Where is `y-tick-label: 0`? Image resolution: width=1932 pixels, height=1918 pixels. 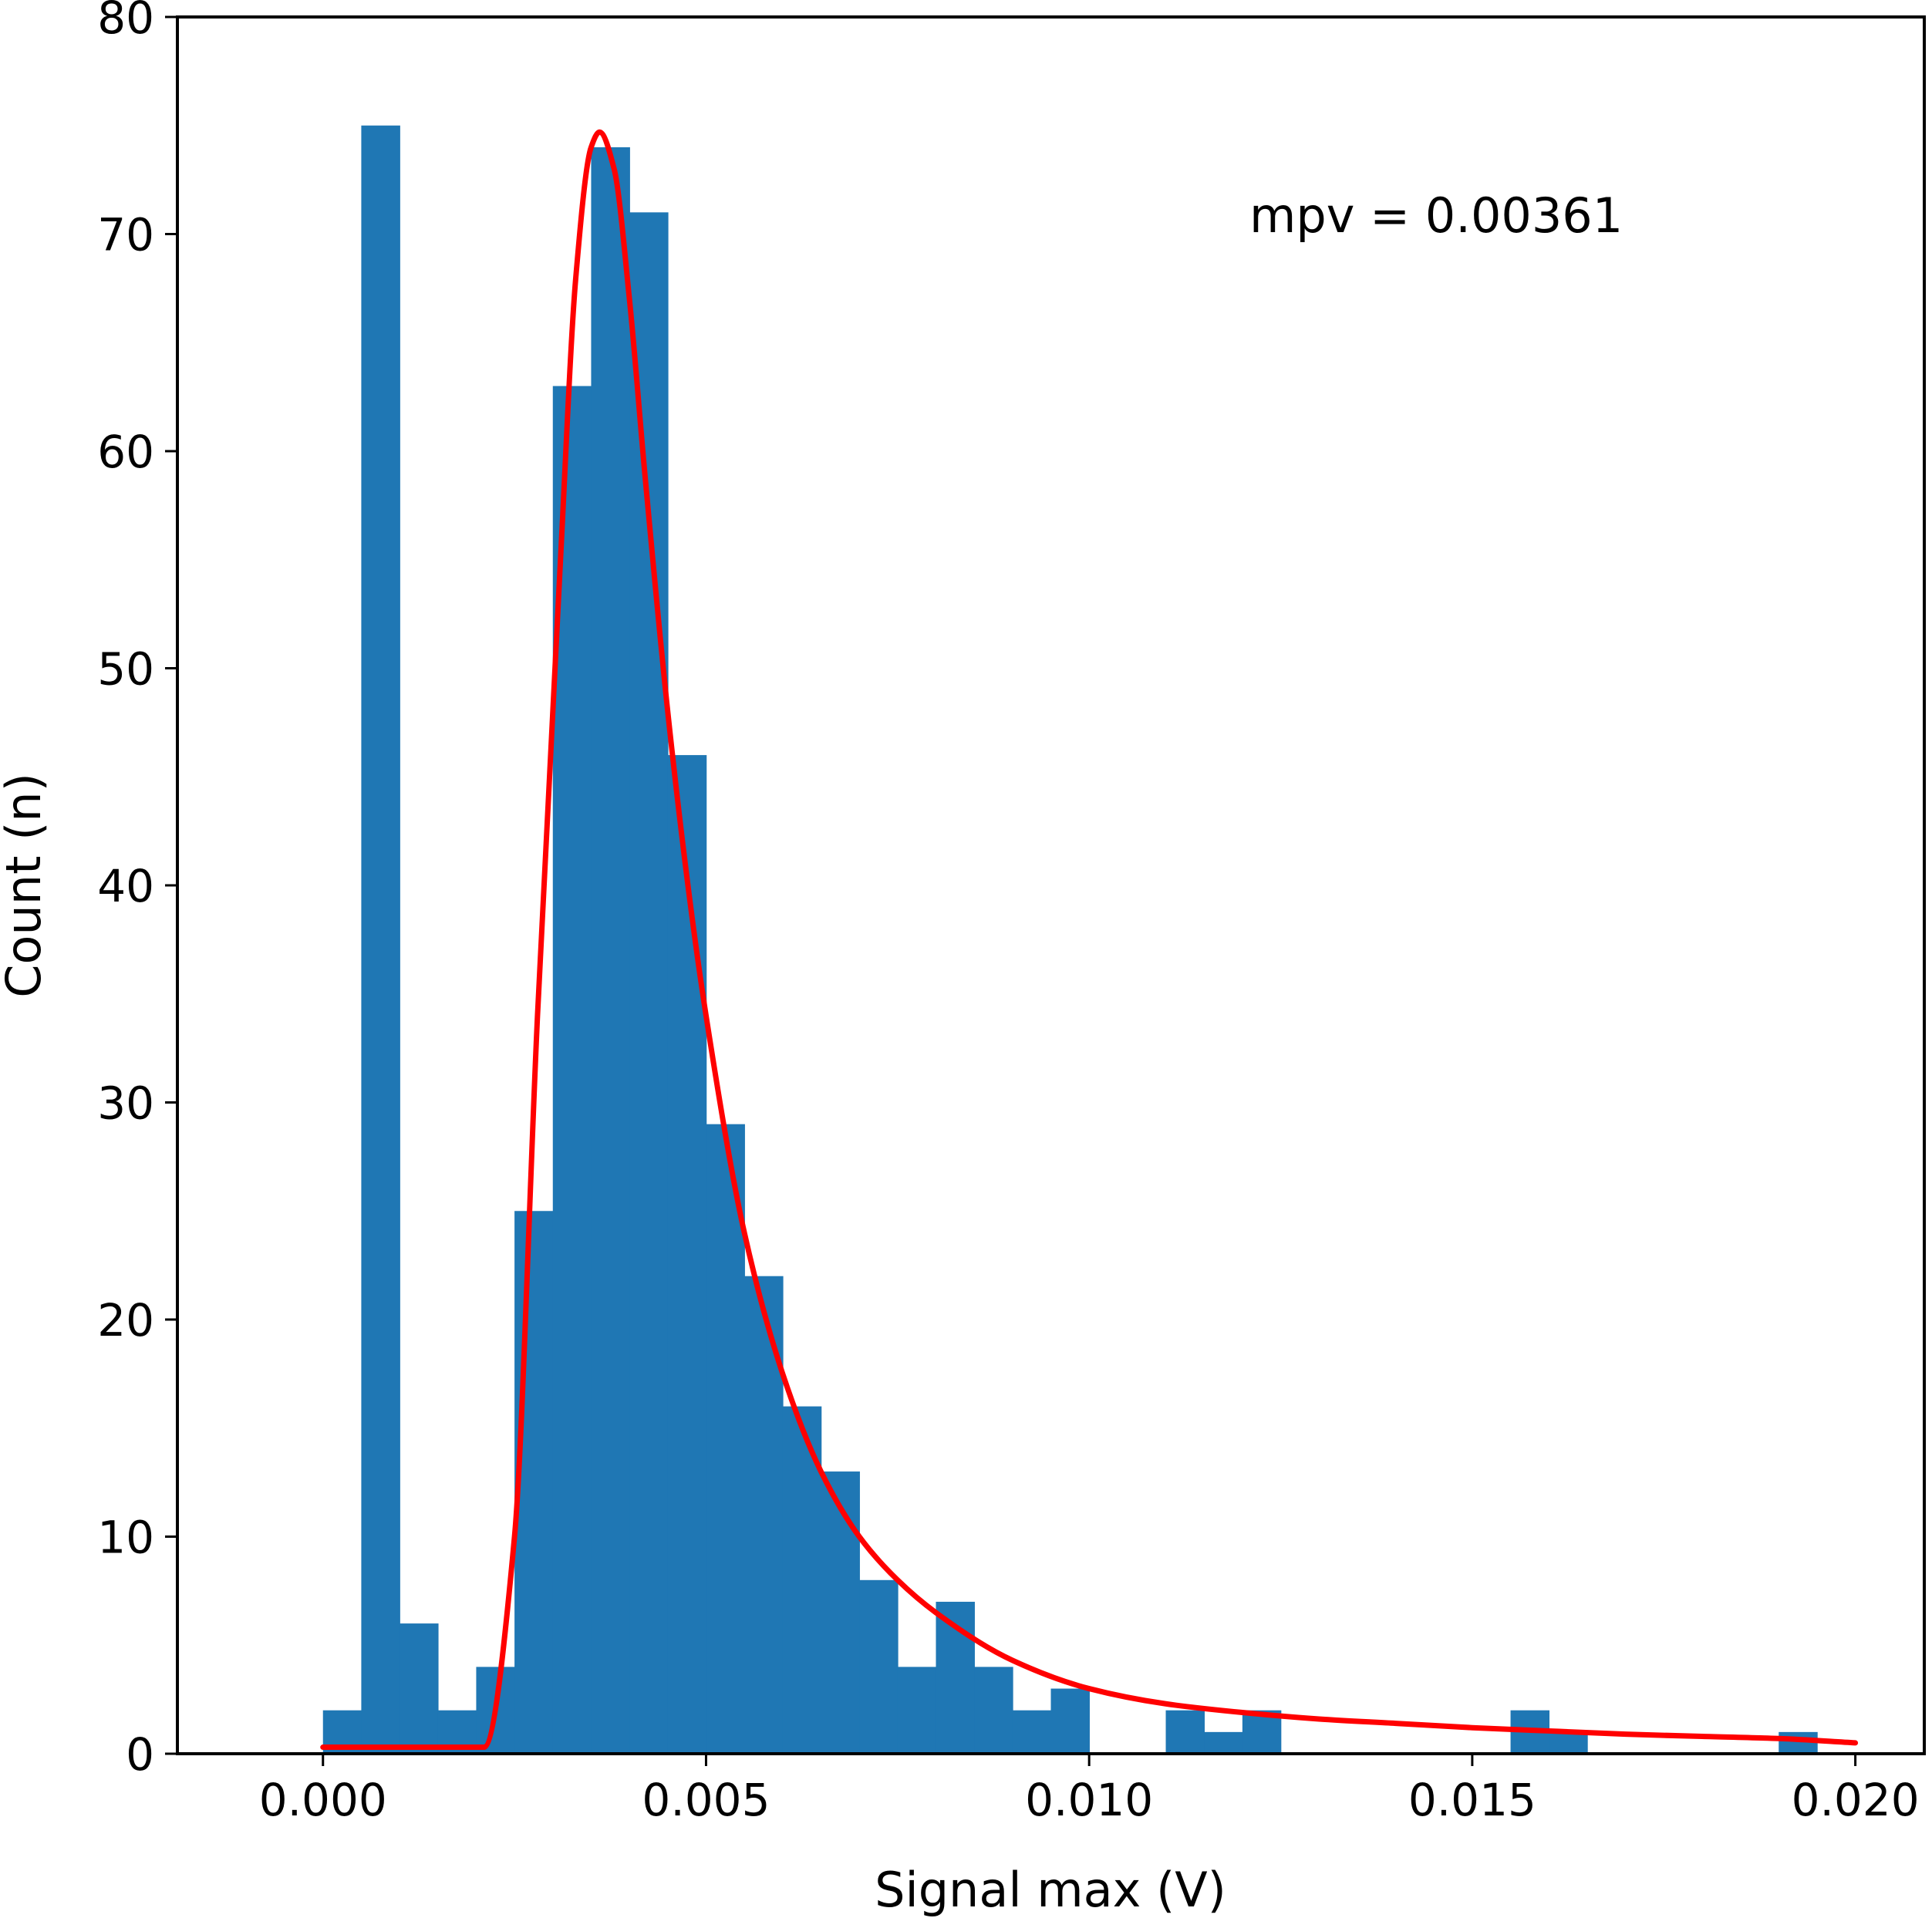
y-tick-label: 0 is located at coordinates (140, 1754).